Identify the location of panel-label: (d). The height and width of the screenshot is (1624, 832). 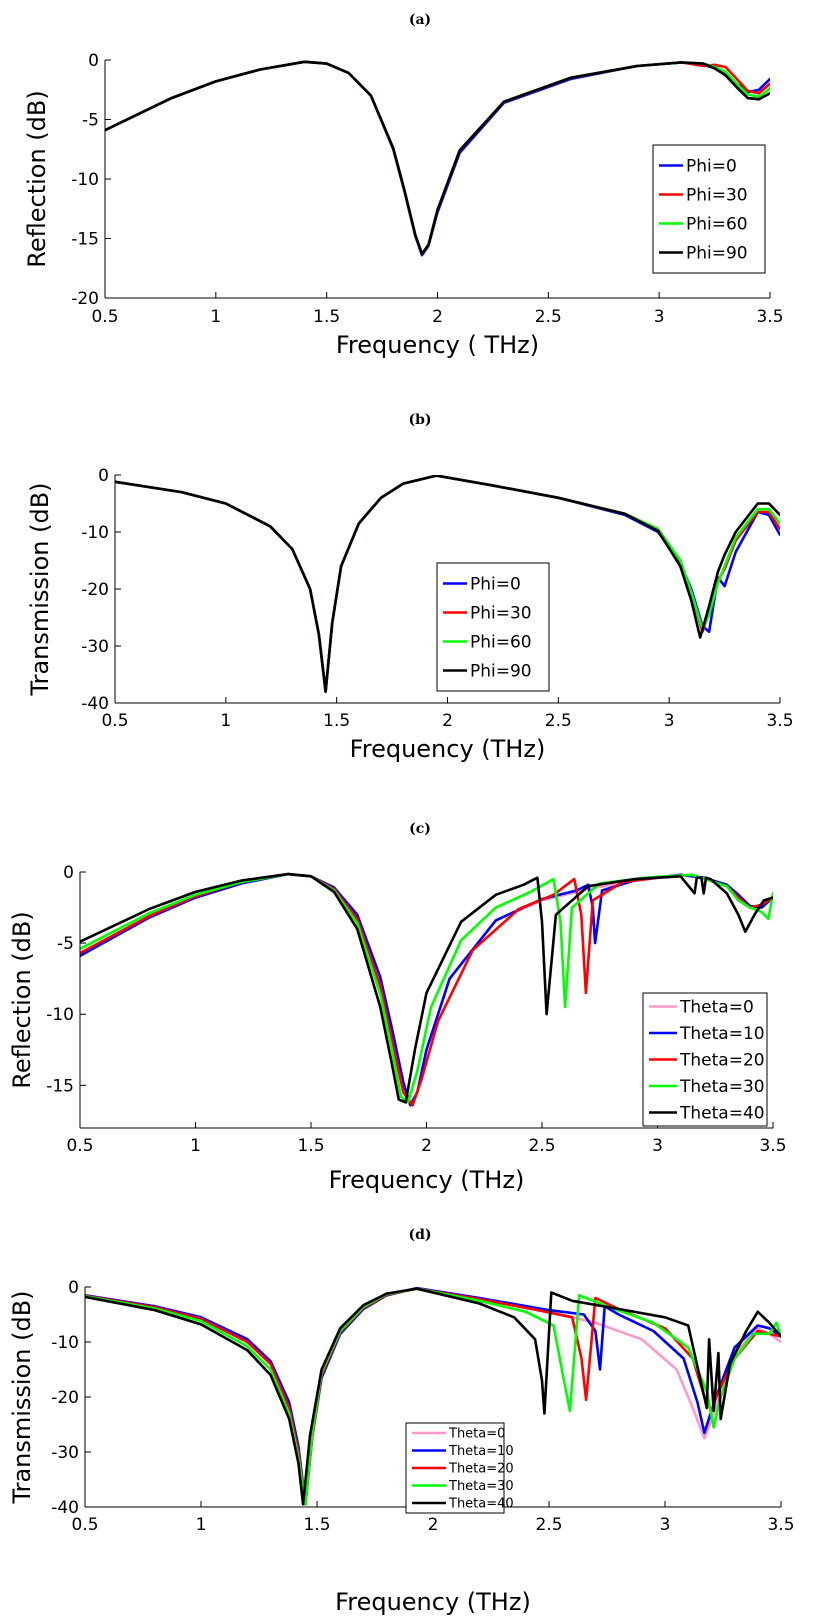
(419, 1235).